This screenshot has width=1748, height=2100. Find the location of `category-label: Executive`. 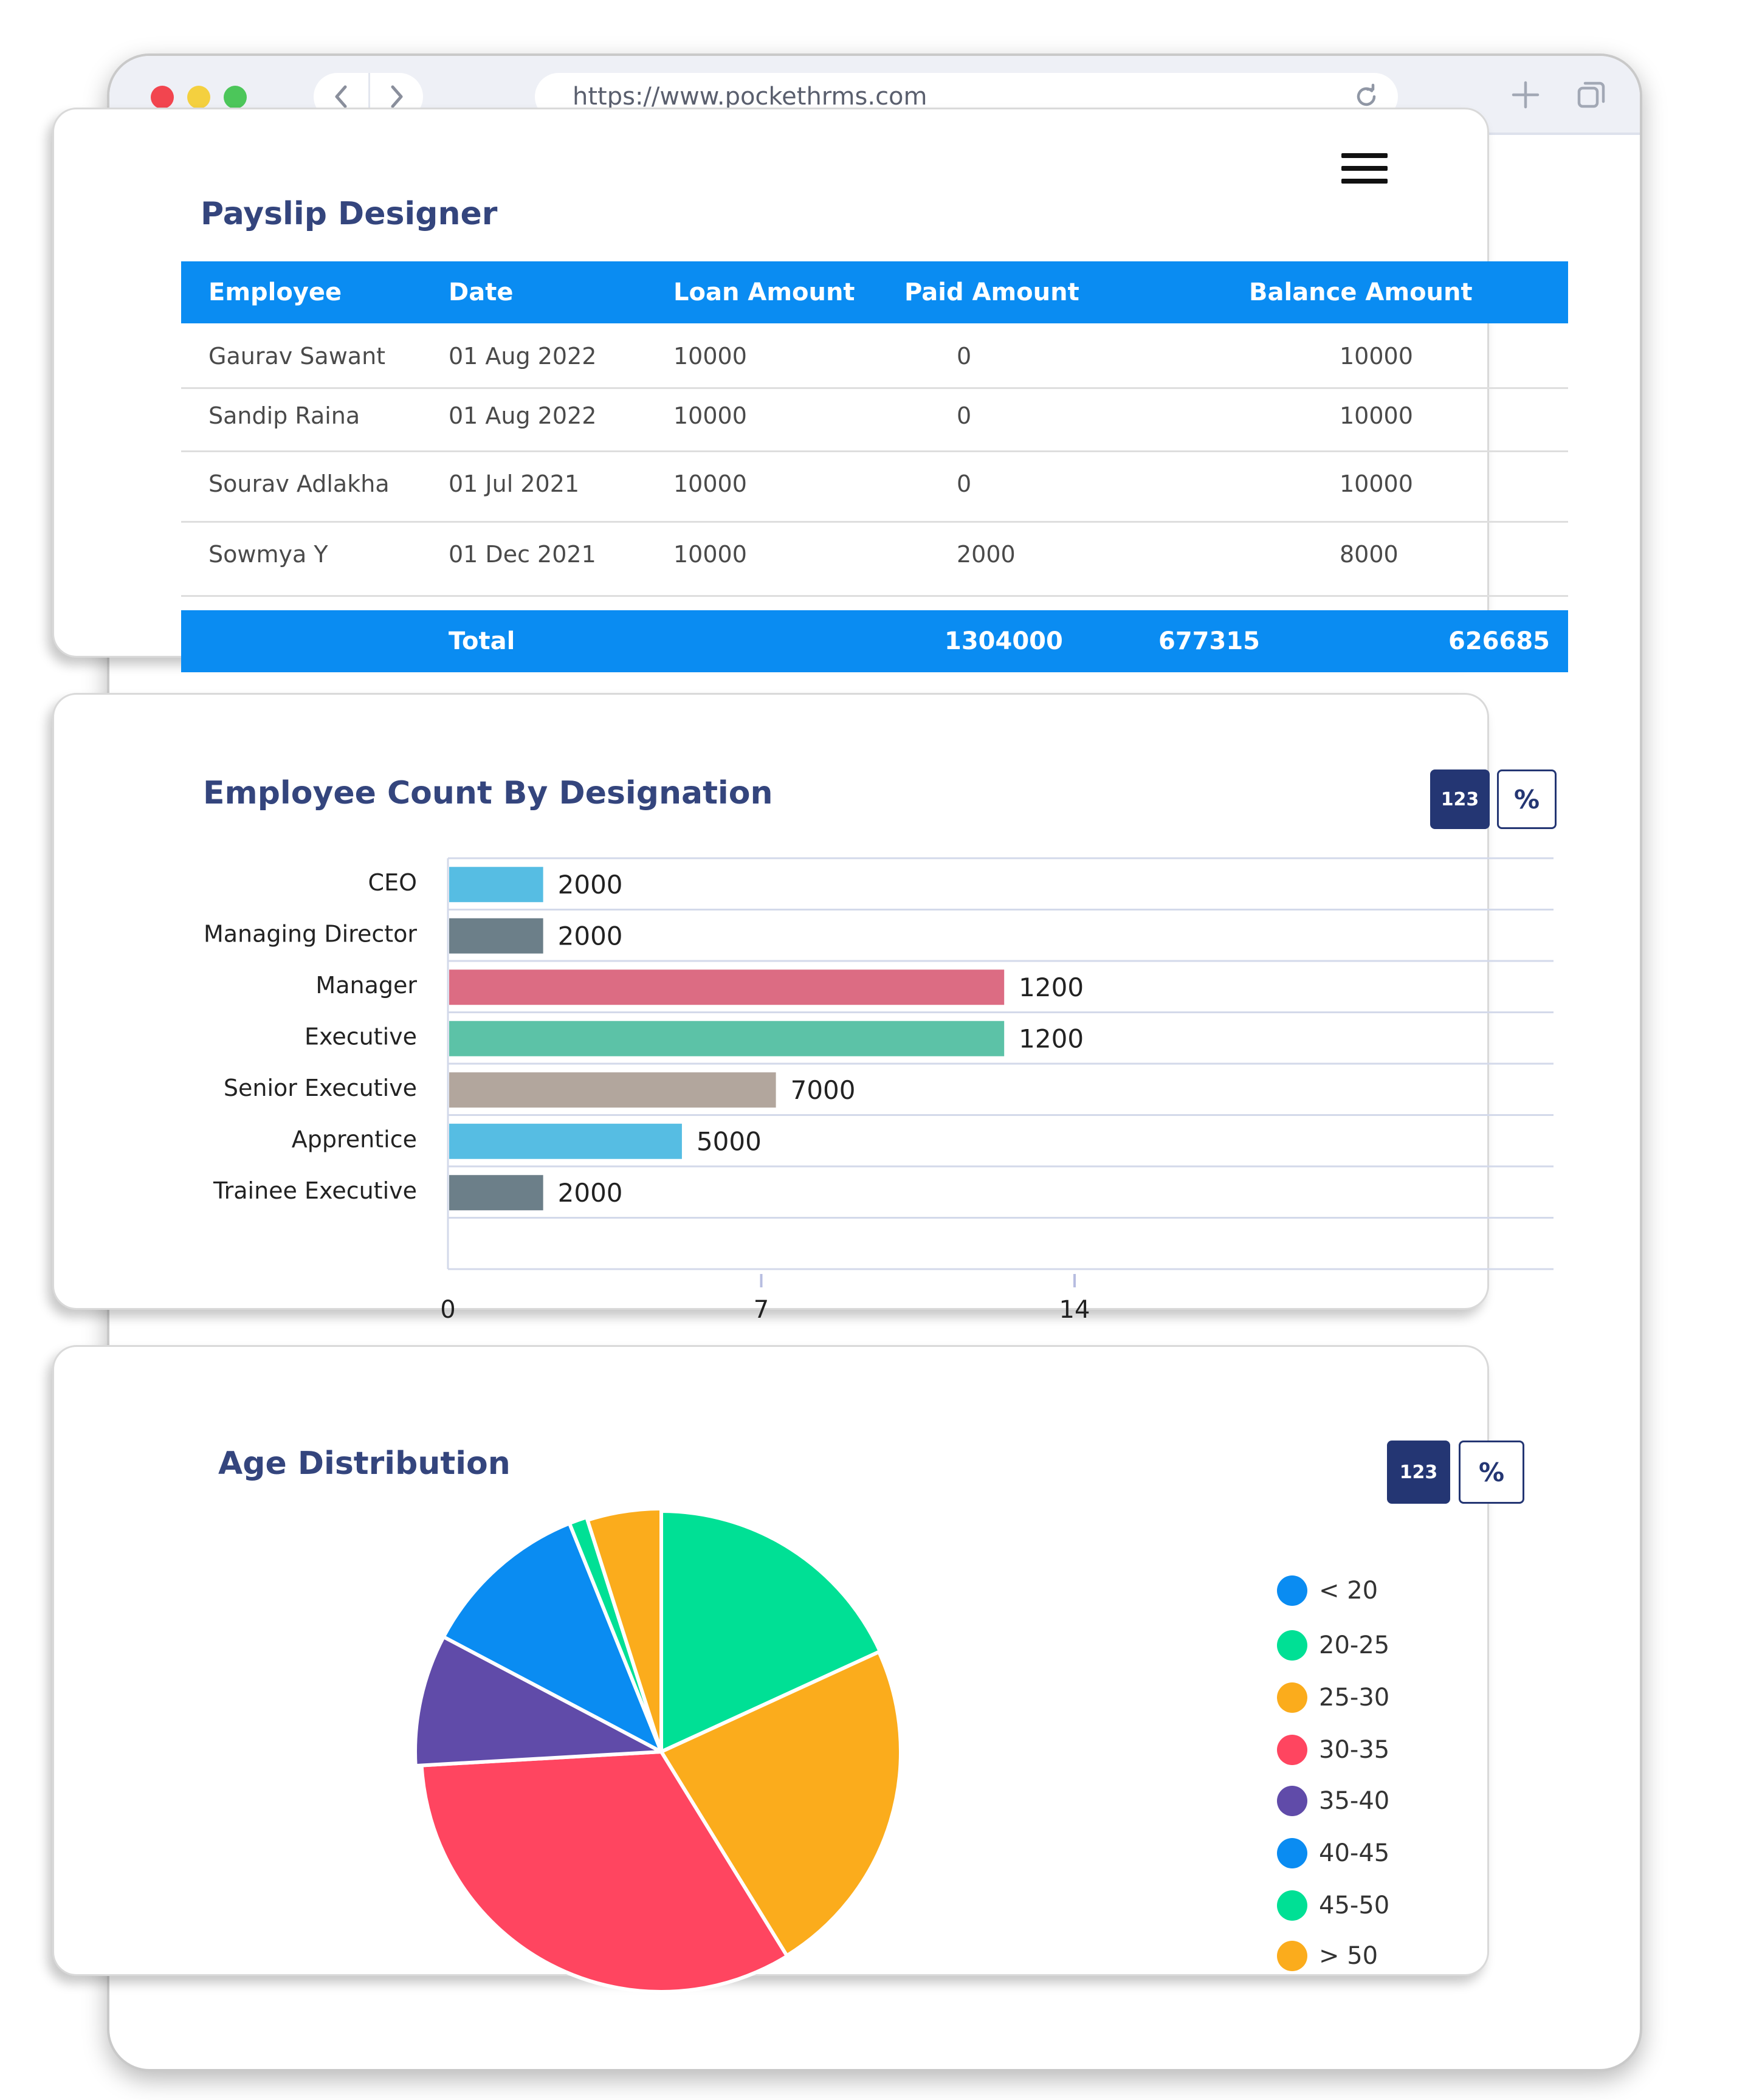

category-label: Executive is located at coordinates (361, 1036).